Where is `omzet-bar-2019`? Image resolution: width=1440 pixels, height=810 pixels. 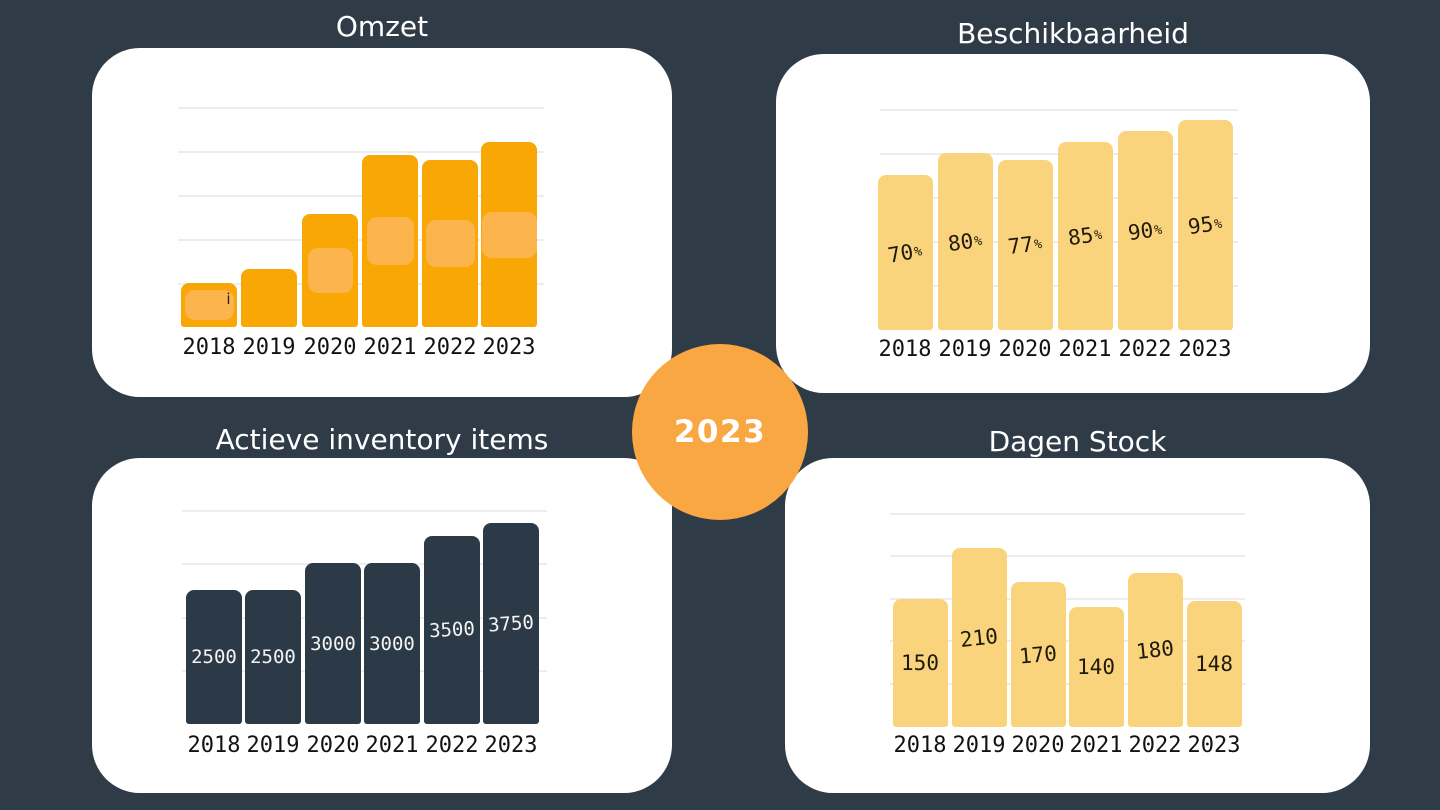
omzet-bar-2019 is located at coordinates (269, 298).